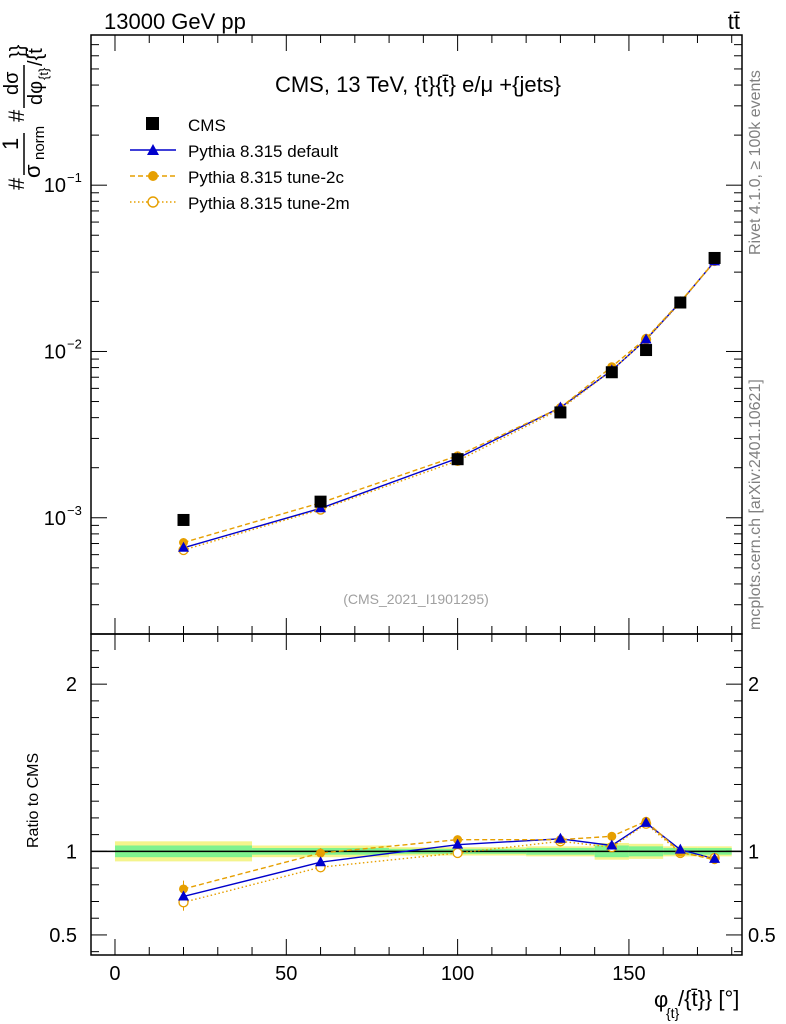 The image size is (786, 1024). Describe the element at coordinates (32, 171) in the screenshot. I see `svg-text: σ` at that location.